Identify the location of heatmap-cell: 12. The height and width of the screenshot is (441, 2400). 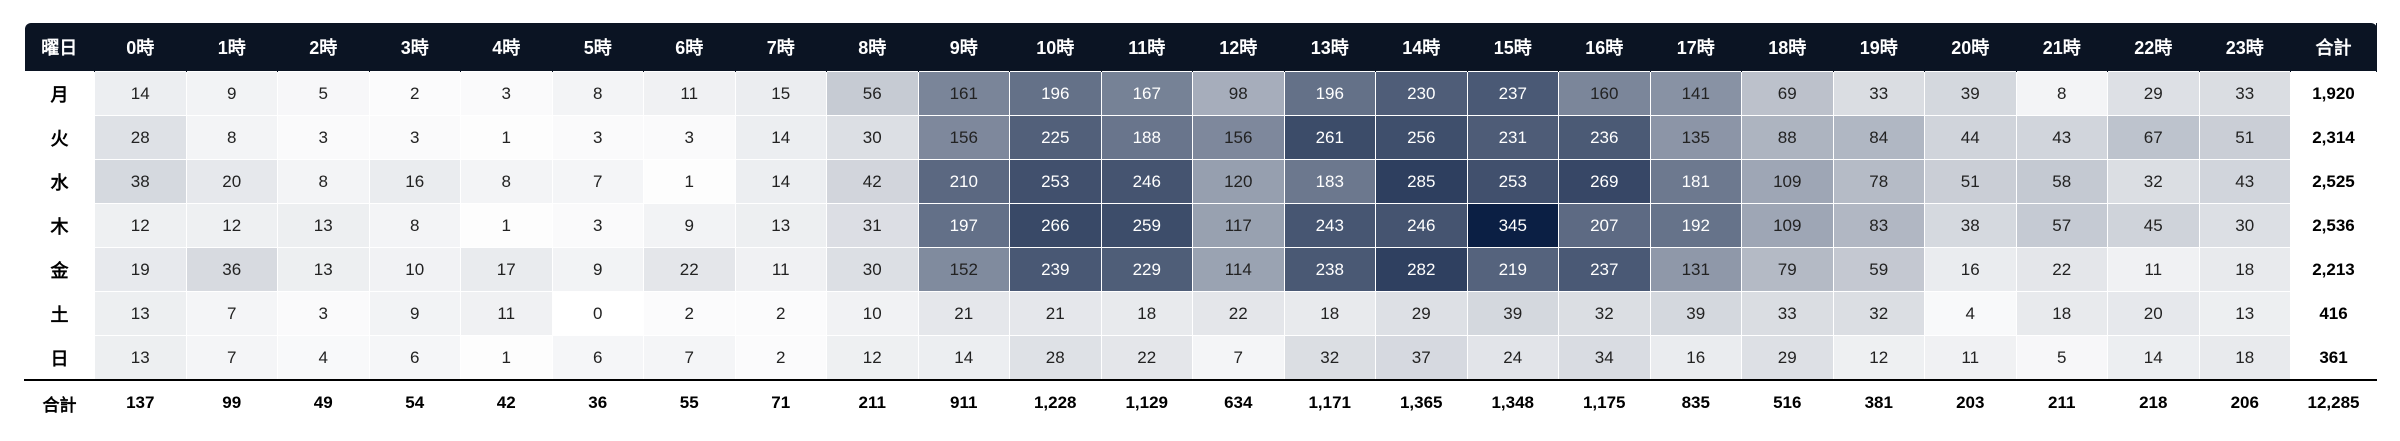
(872, 358).